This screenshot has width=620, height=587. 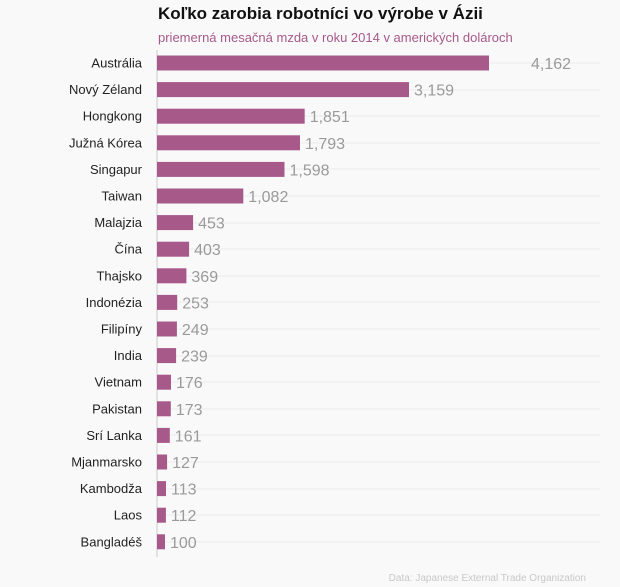 What do you see at coordinates (116, 63) in the screenshot?
I see `category-label: Austrália` at bounding box center [116, 63].